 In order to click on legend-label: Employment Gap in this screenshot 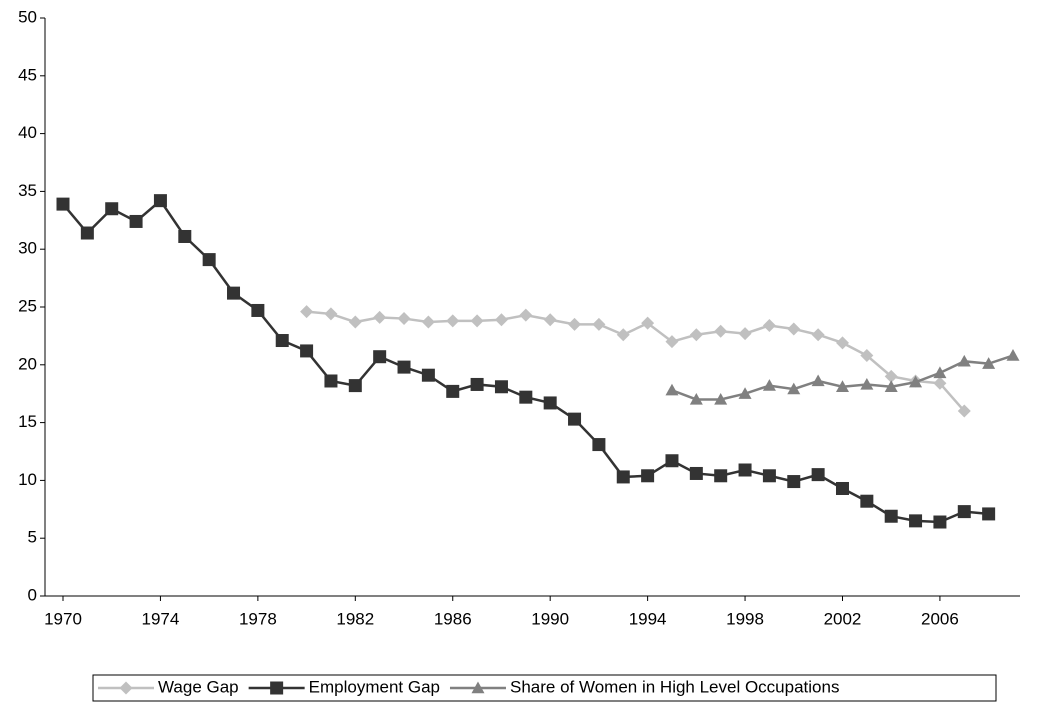, I will do `click(374, 686)`.